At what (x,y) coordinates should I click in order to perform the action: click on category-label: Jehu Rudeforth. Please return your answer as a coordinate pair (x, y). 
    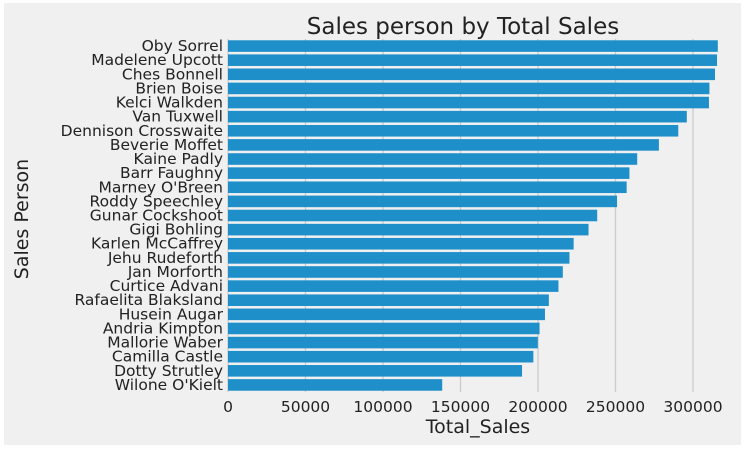
    Looking at the image, I should click on (165, 258).